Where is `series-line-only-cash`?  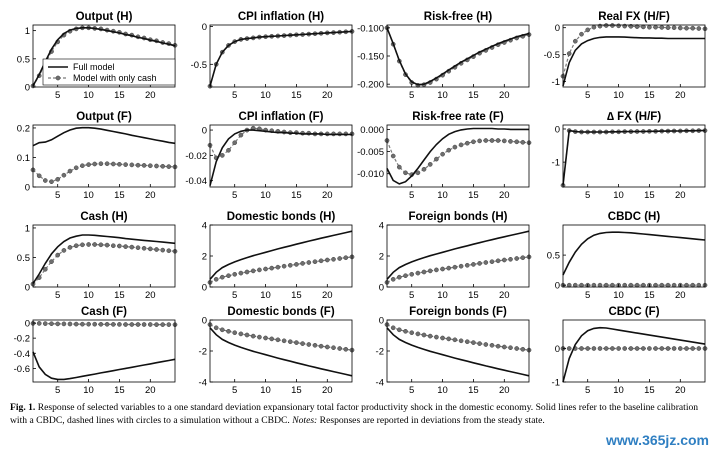 series-line-only-cash is located at coordinates (104, 173).